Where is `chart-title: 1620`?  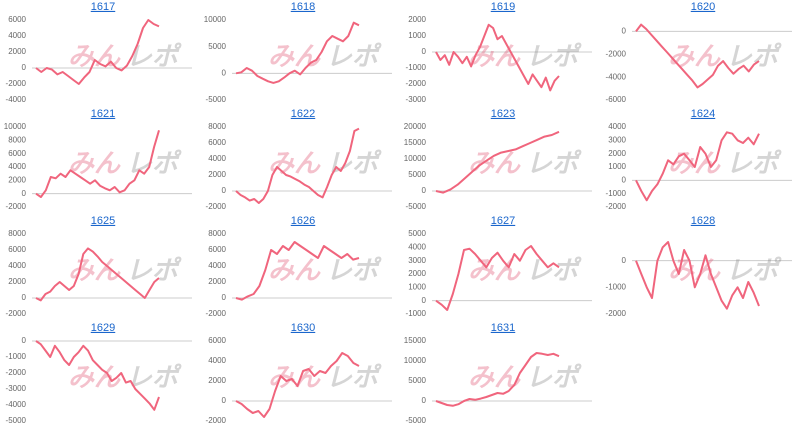 chart-title: 1620 is located at coordinates (703, 7).